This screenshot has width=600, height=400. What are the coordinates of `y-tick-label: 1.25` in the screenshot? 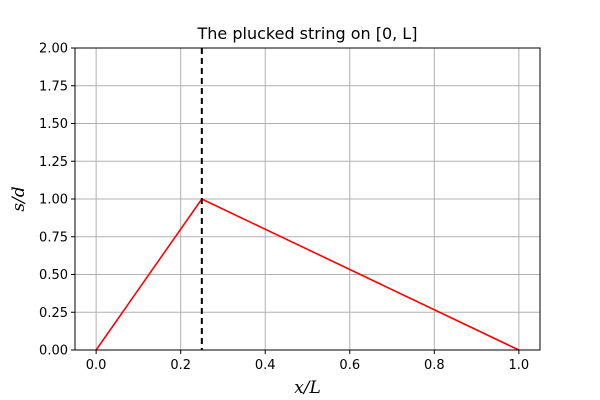 It's located at (53, 162).